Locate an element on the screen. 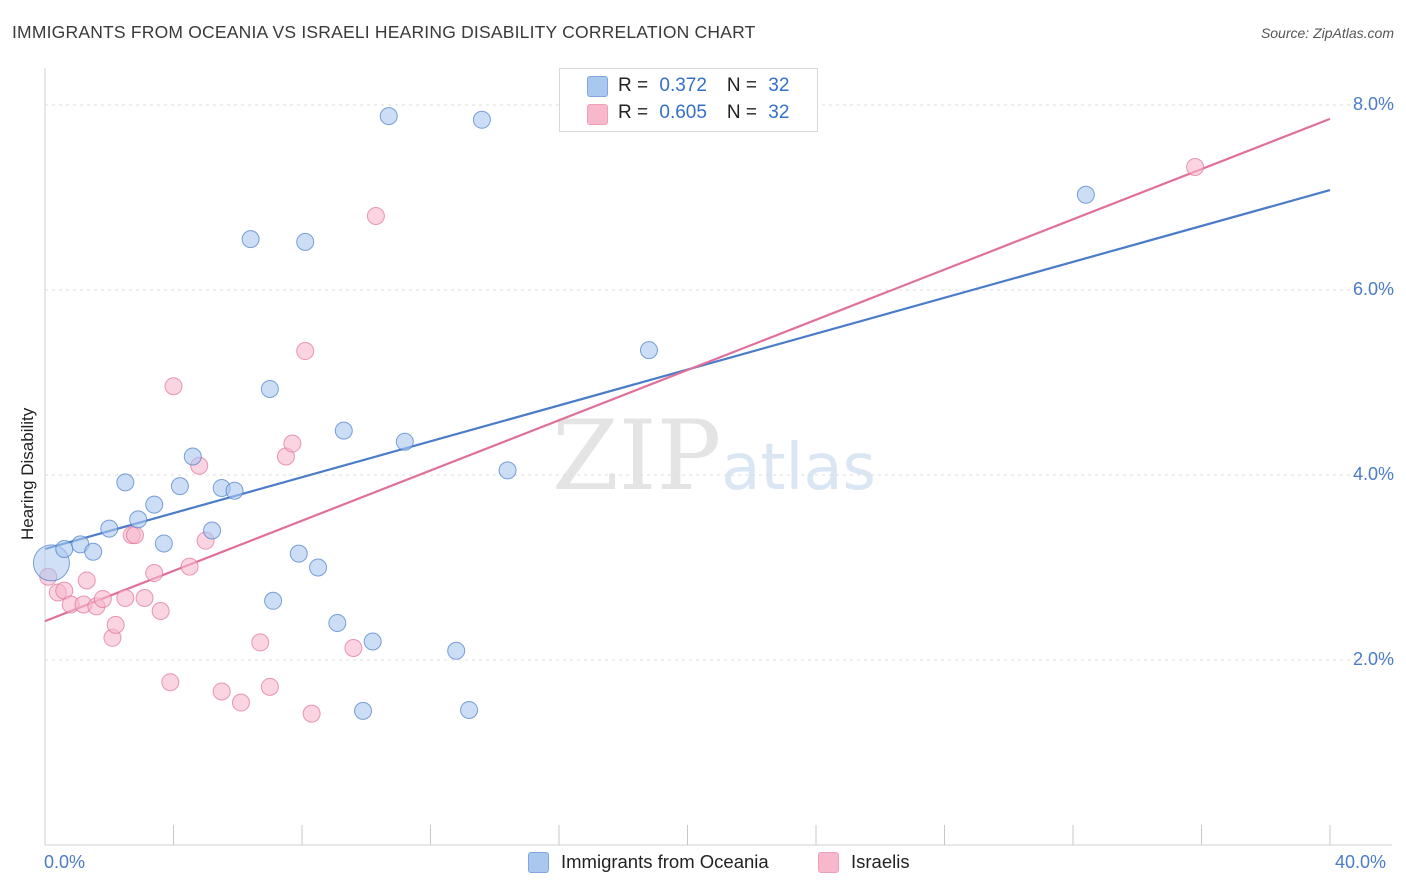  y-tick-label: 4.0% is located at coordinates (1373, 474).